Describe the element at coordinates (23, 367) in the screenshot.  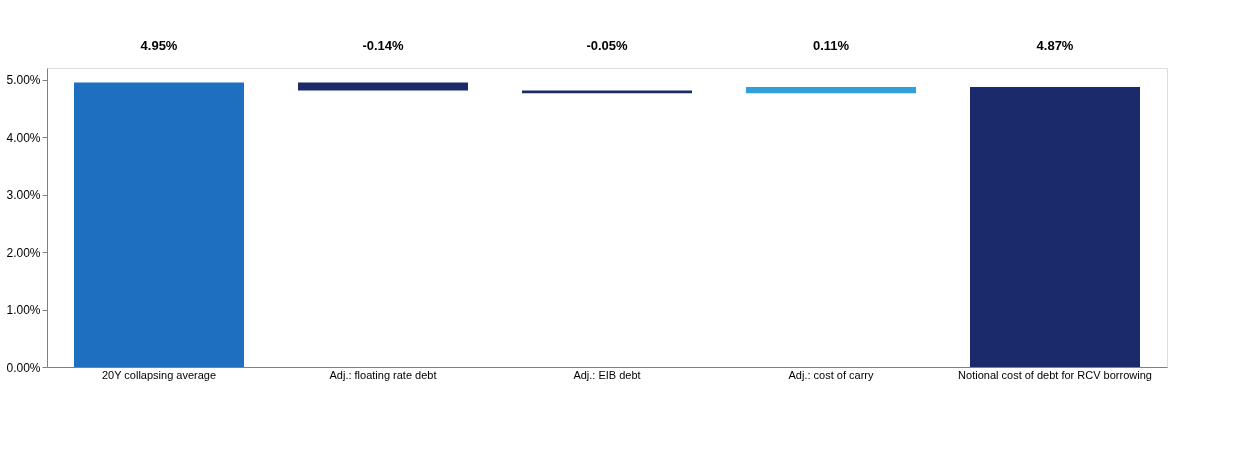
I see `y-tick-label: 0.00%` at that location.